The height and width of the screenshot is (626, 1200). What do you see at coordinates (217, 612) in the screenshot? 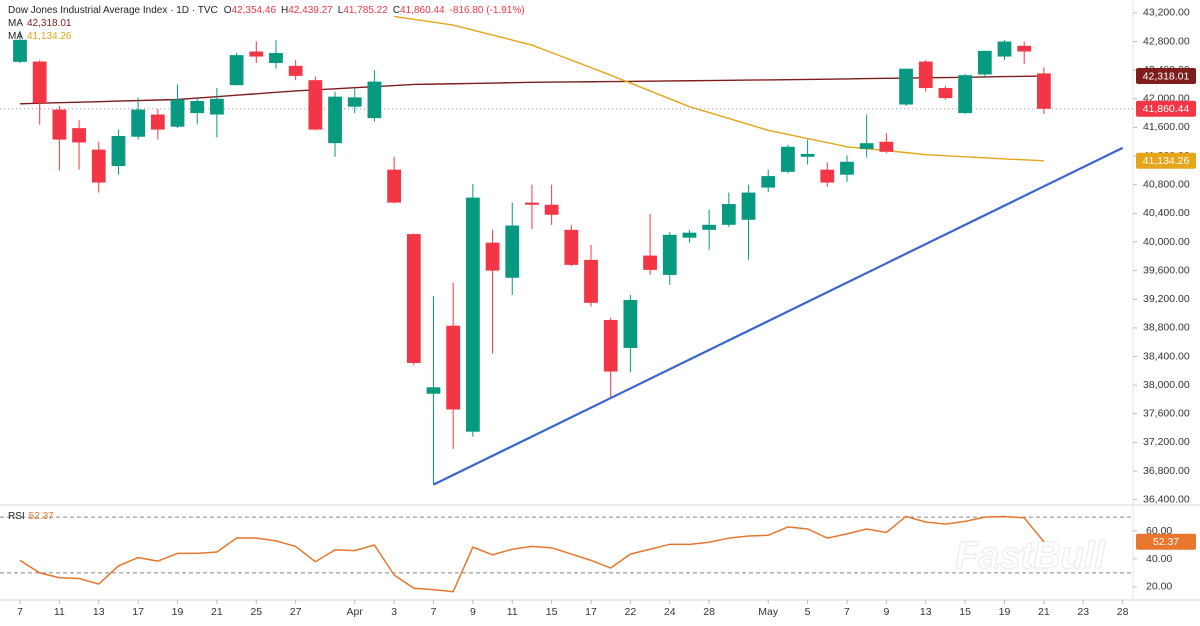
I see `x-tick-label: 21` at bounding box center [217, 612].